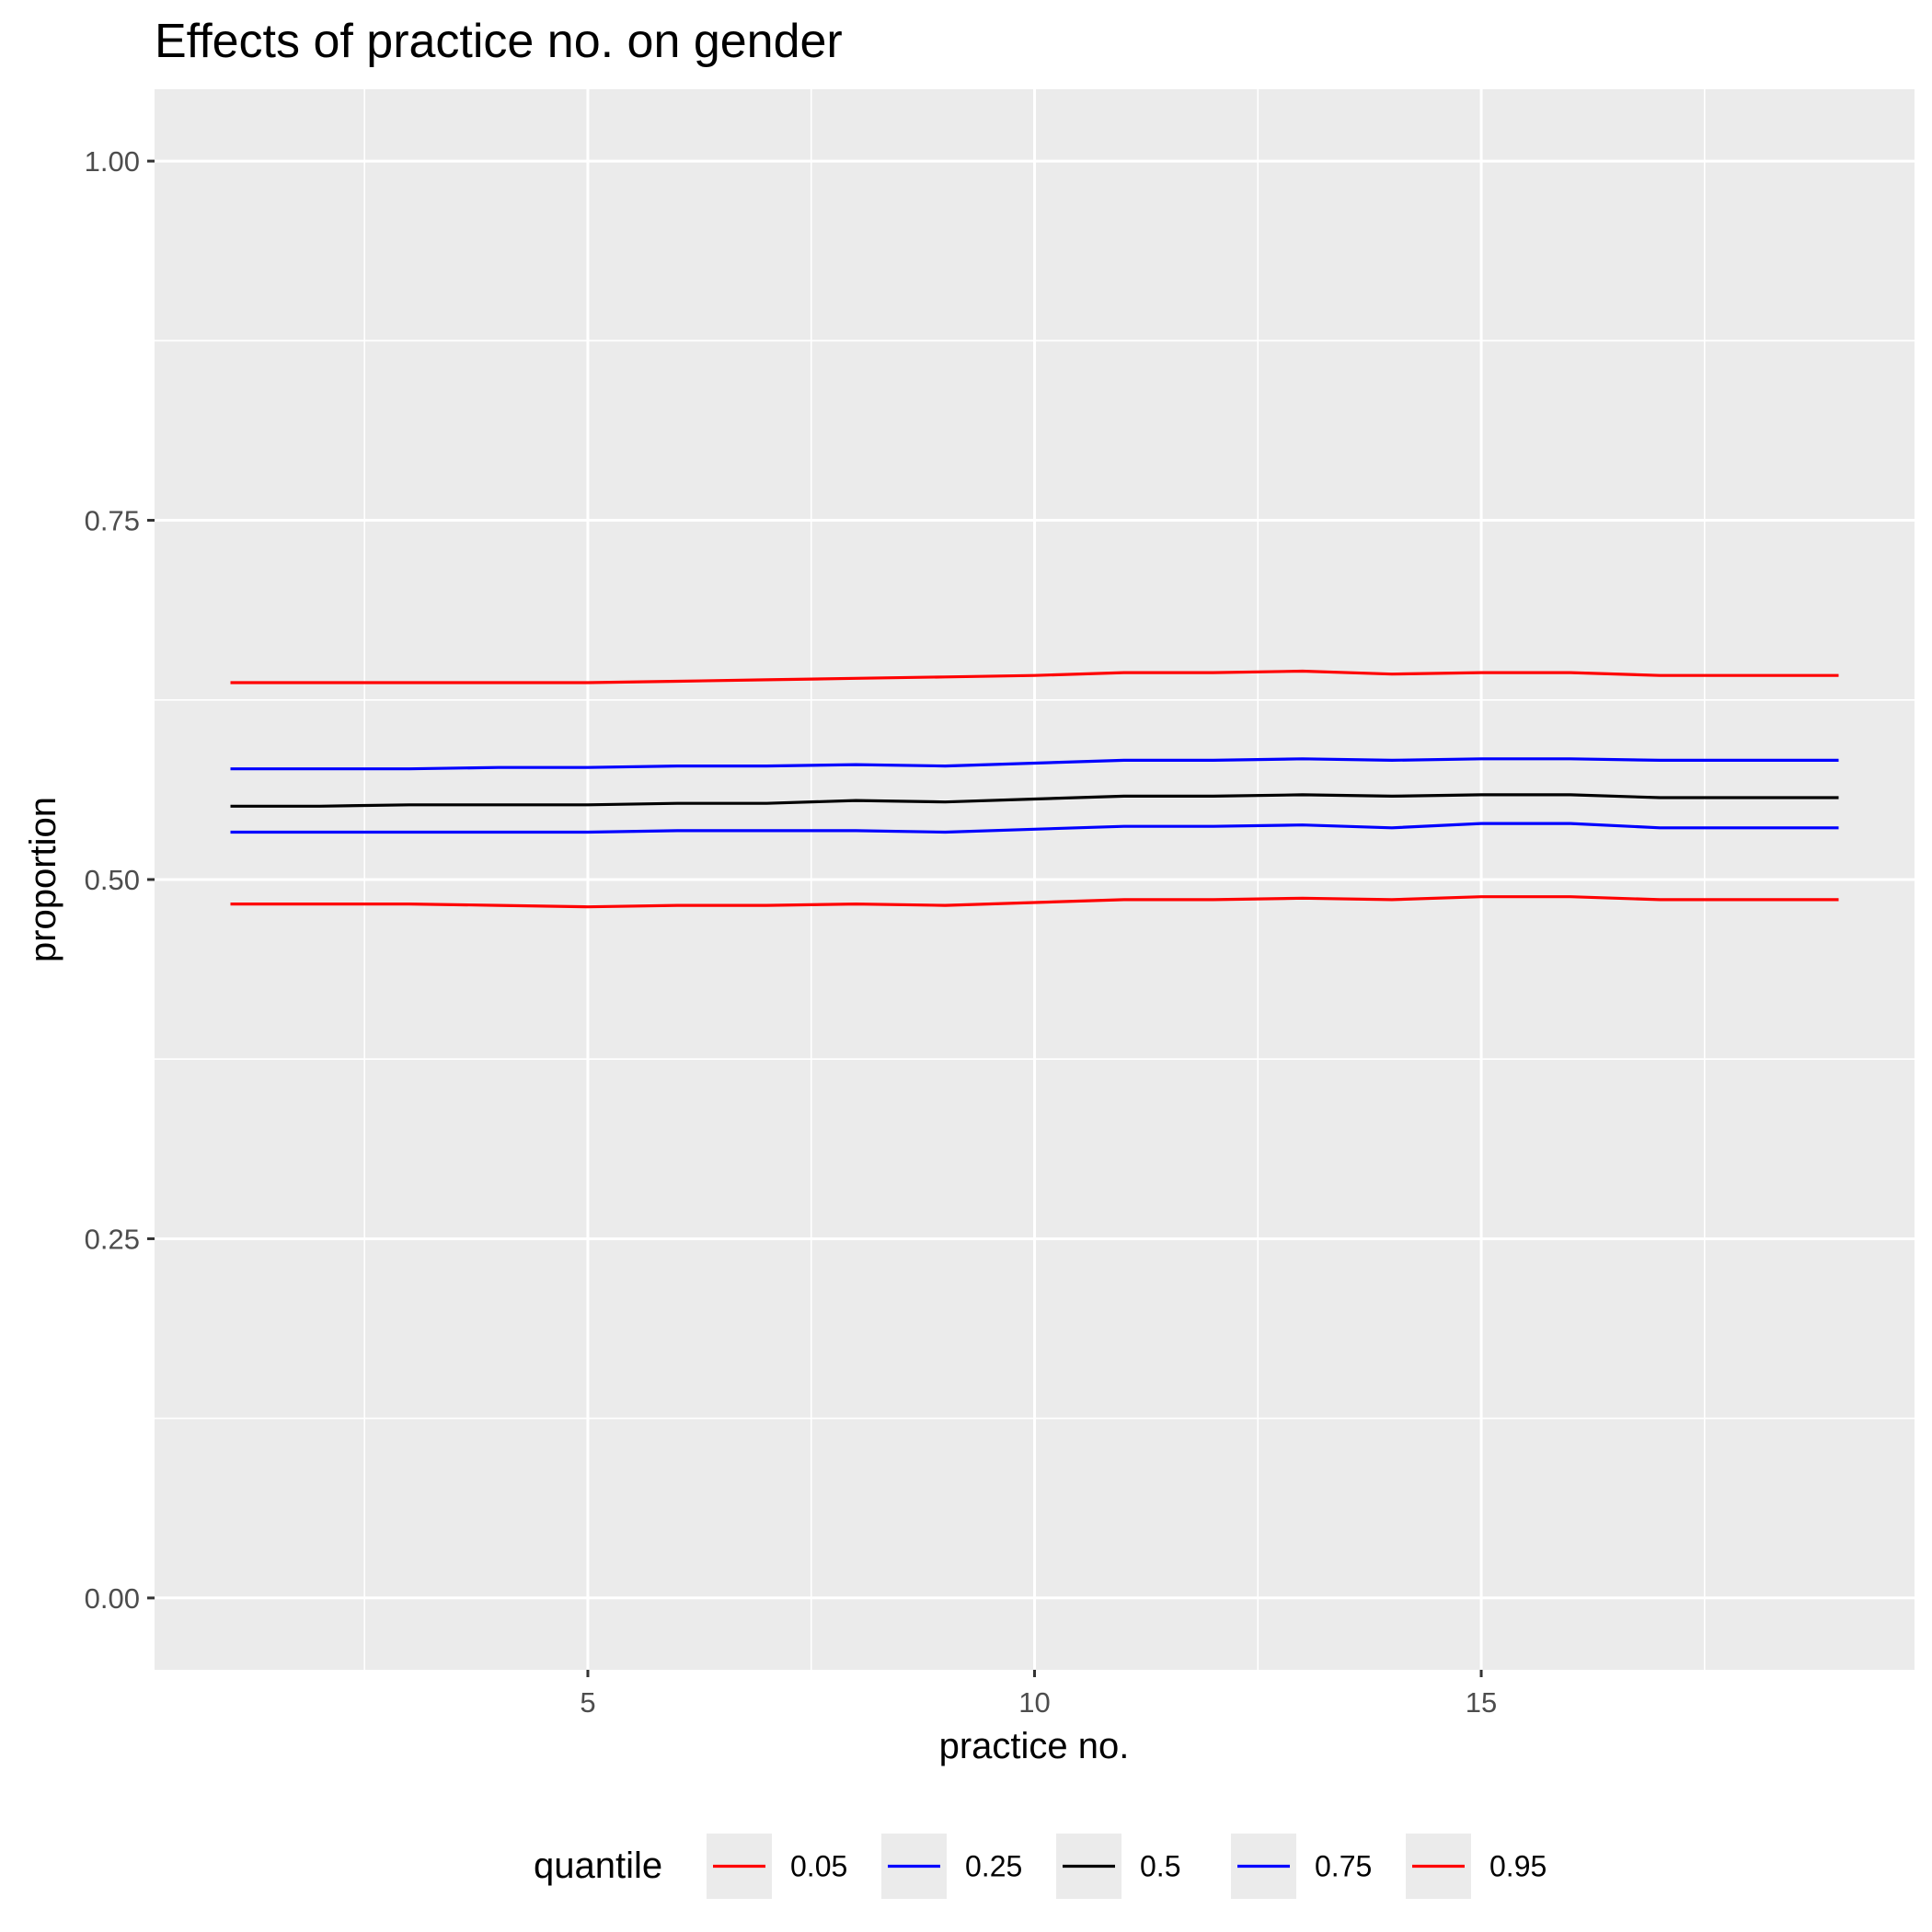  Describe the element at coordinates (993, 1866) in the screenshot. I see `legend-label-0.25: 0.25` at that location.